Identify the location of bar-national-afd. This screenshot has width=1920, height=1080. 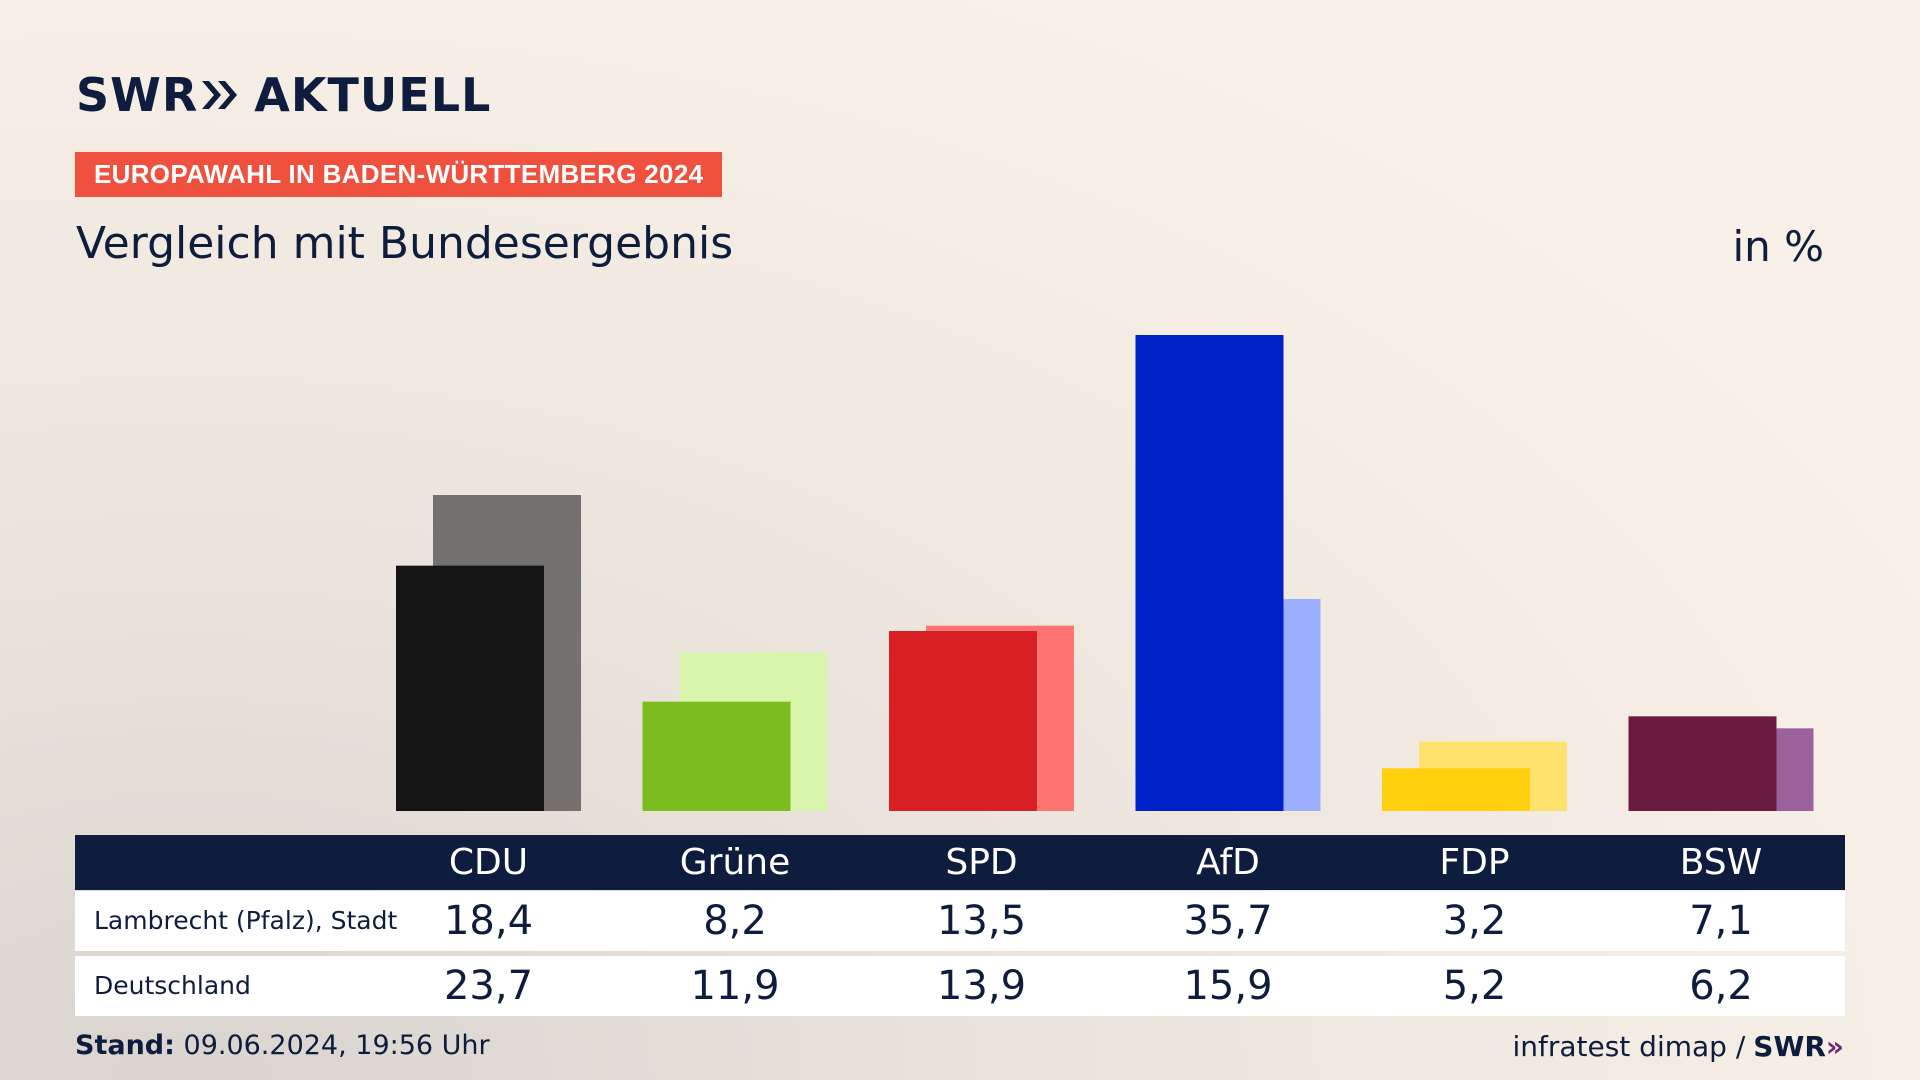
(1246, 705).